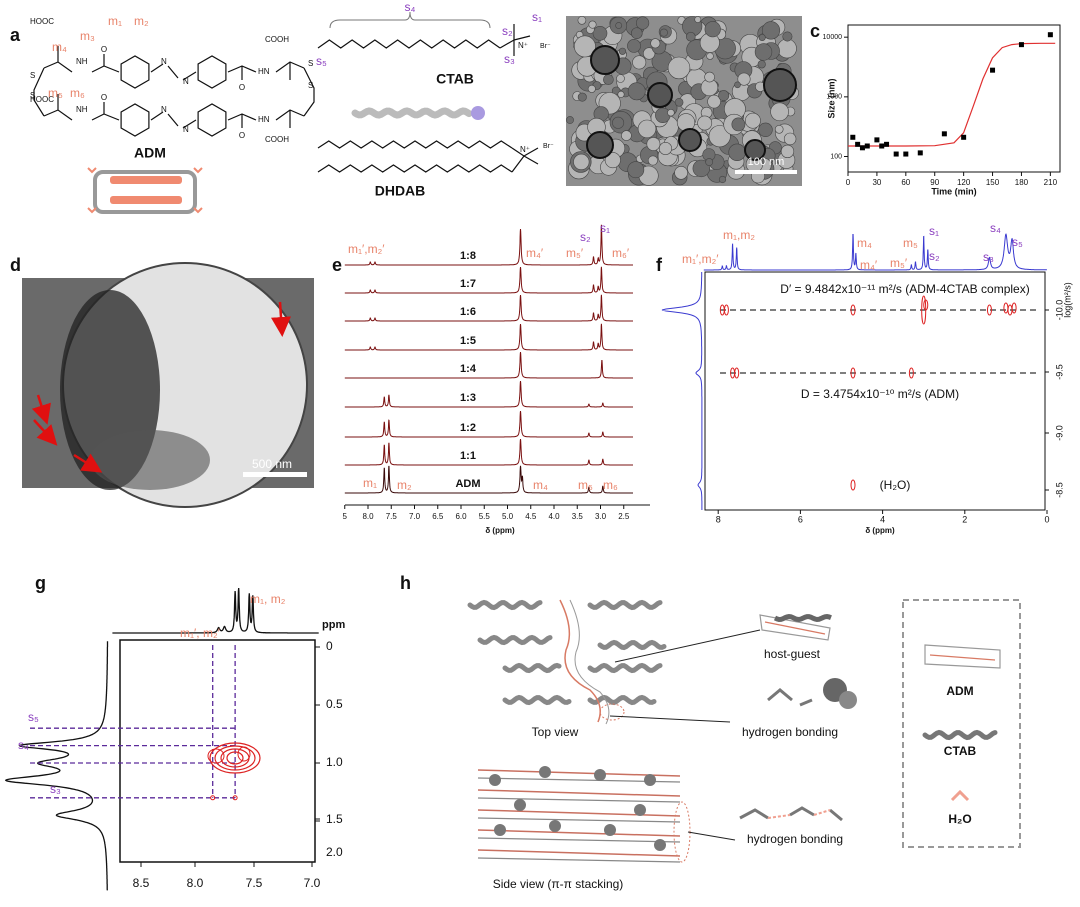  Describe the element at coordinates (625, 605) in the screenshot. I see `ctab-model` at that location.